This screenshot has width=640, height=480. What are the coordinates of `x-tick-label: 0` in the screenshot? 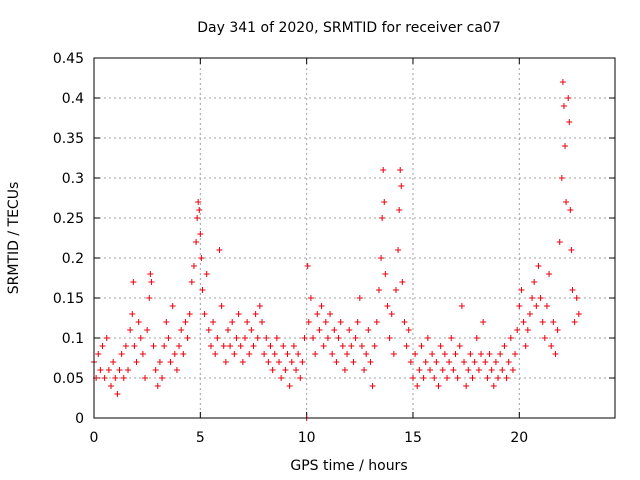 It's located at (94, 438).